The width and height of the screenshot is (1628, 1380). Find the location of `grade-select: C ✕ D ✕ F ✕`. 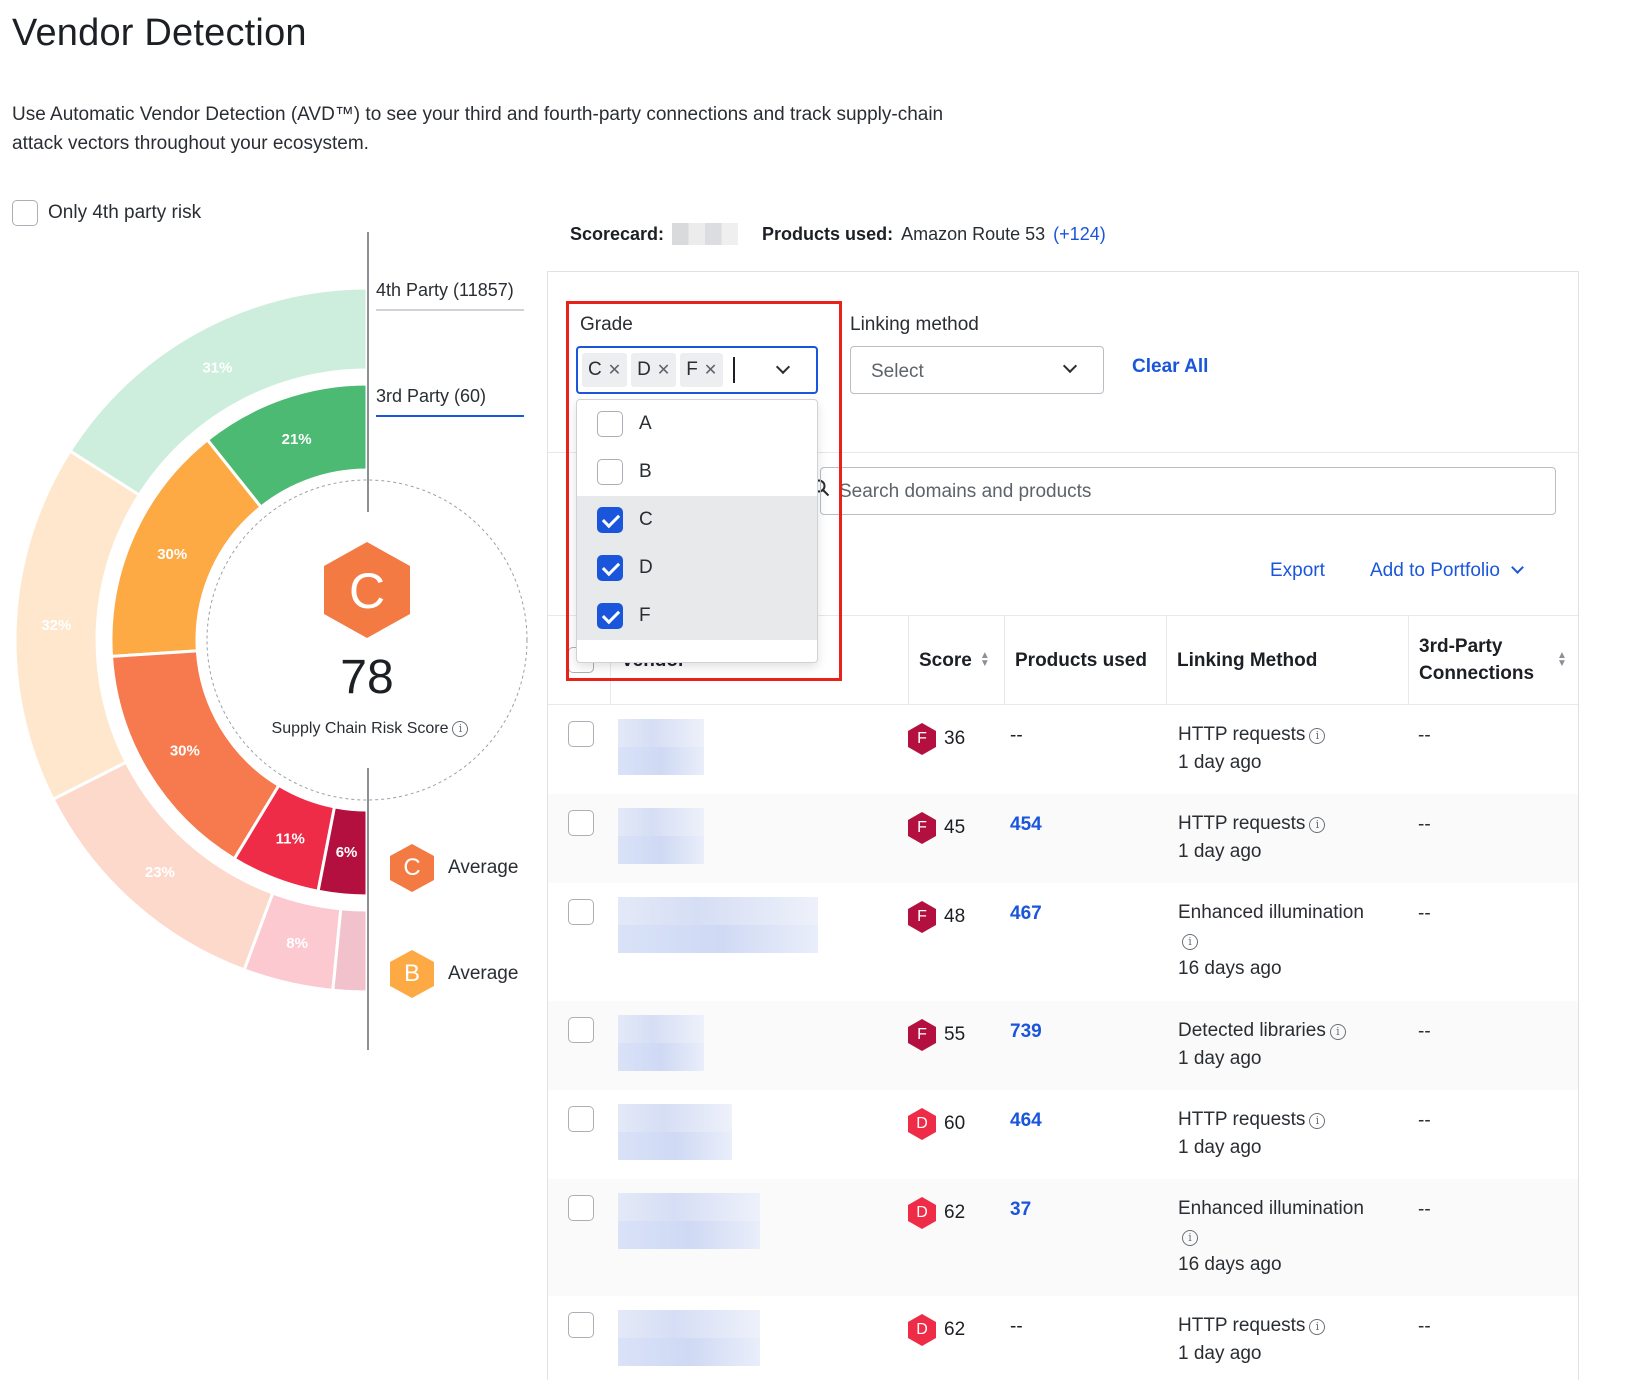

grade-select: C ✕ D ✕ F ✕ is located at coordinates (697, 370).